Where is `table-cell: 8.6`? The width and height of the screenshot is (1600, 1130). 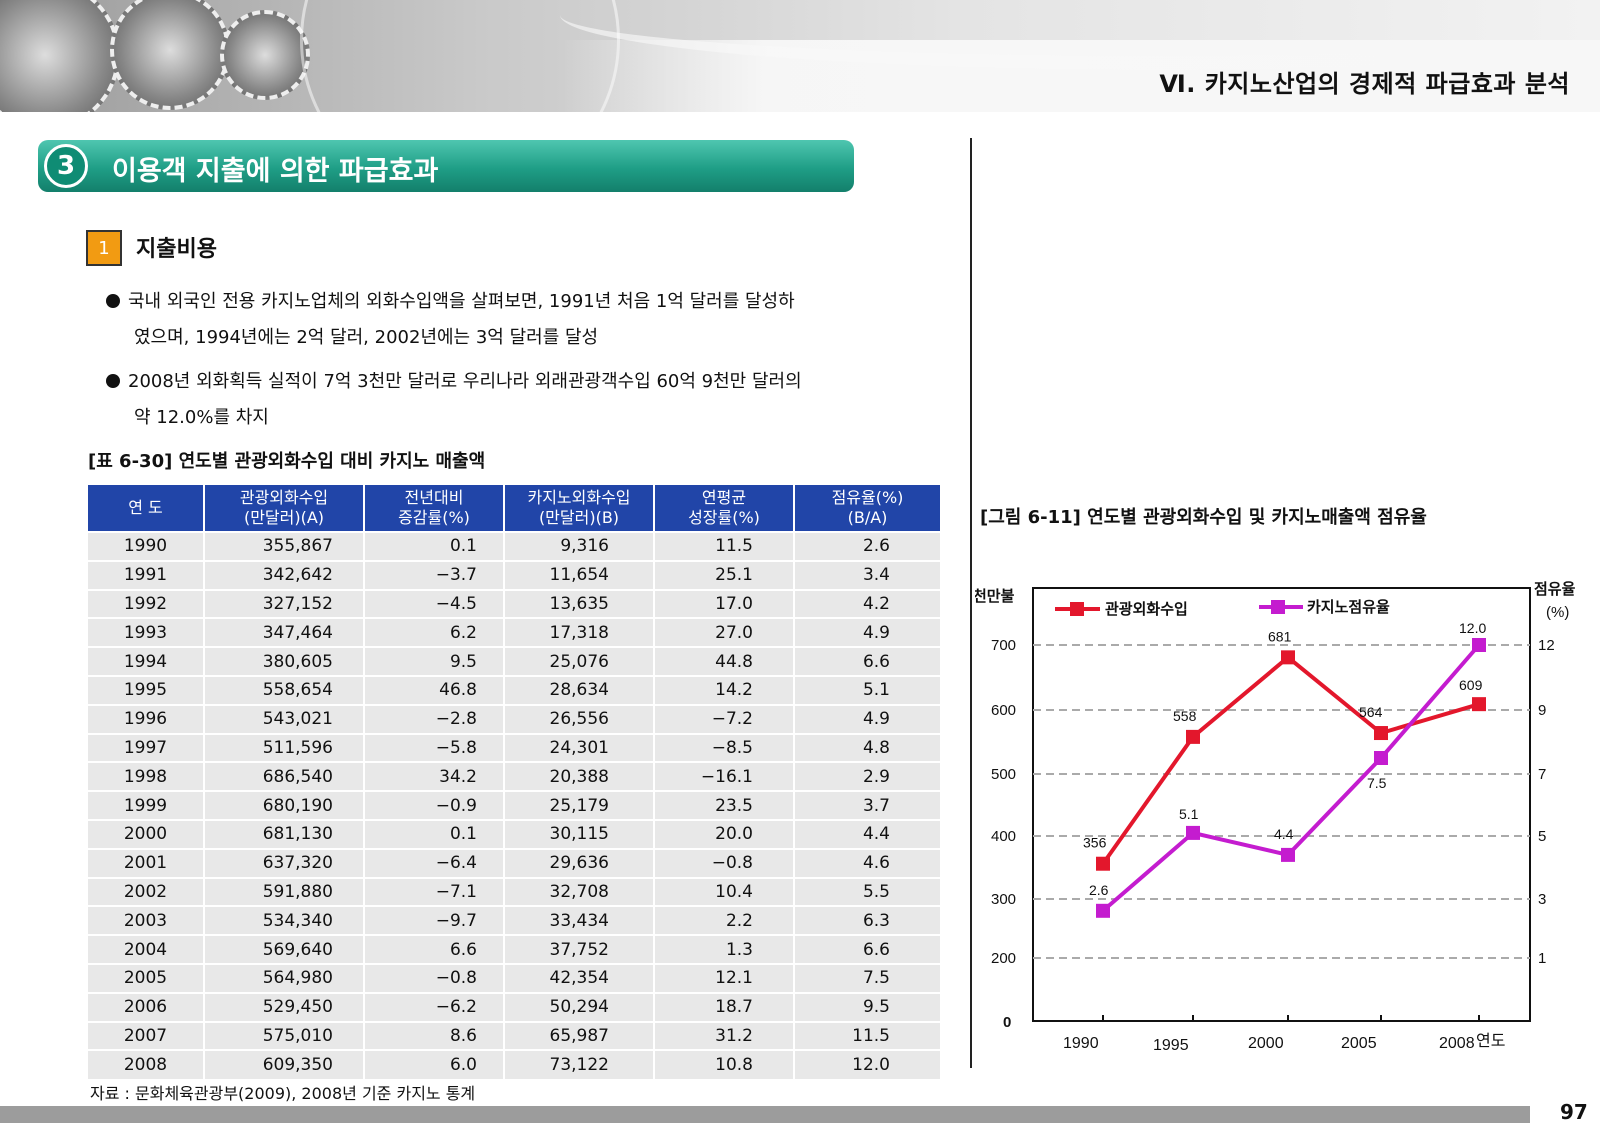
table-cell: 8.6 is located at coordinates (433, 1035).